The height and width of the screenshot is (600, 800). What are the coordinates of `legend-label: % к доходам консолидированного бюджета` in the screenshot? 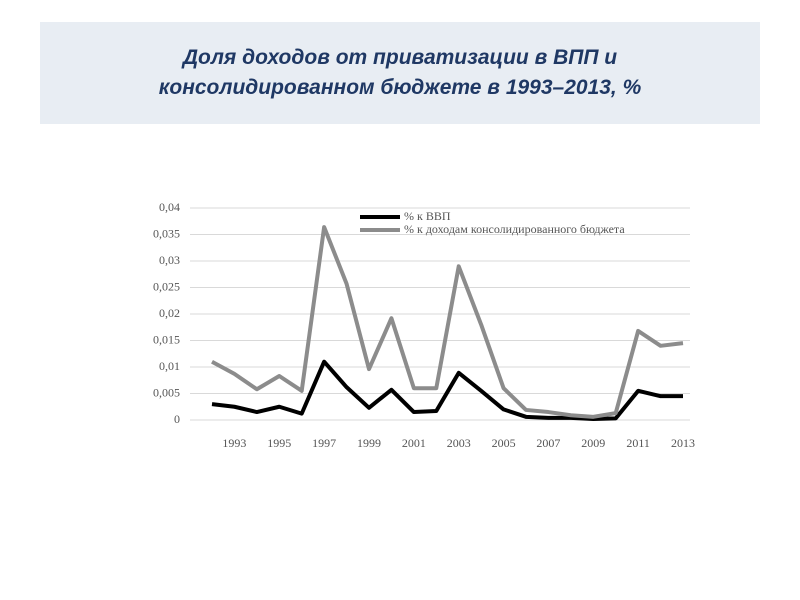 It's located at (514, 229).